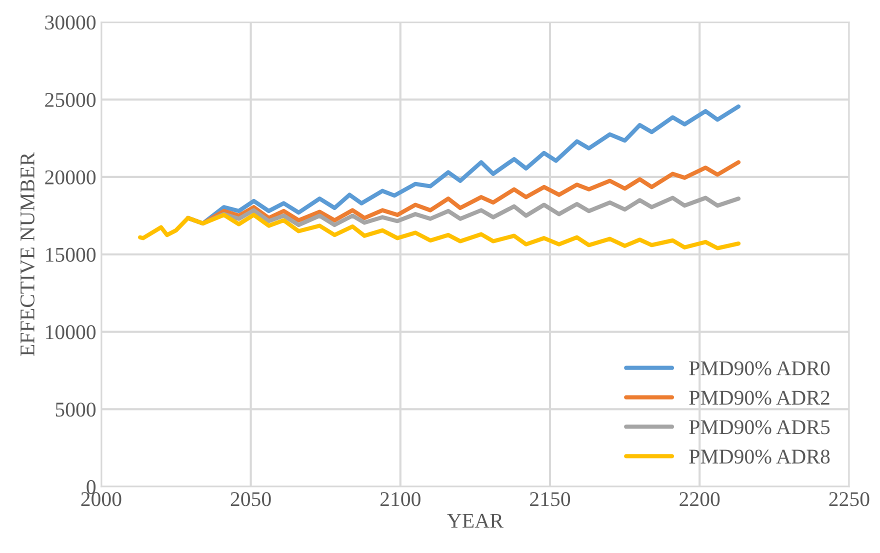 Image resolution: width=880 pixels, height=553 pixels. What do you see at coordinates (475, 521) in the screenshot?
I see `x-axis-title: YEAR` at bounding box center [475, 521].